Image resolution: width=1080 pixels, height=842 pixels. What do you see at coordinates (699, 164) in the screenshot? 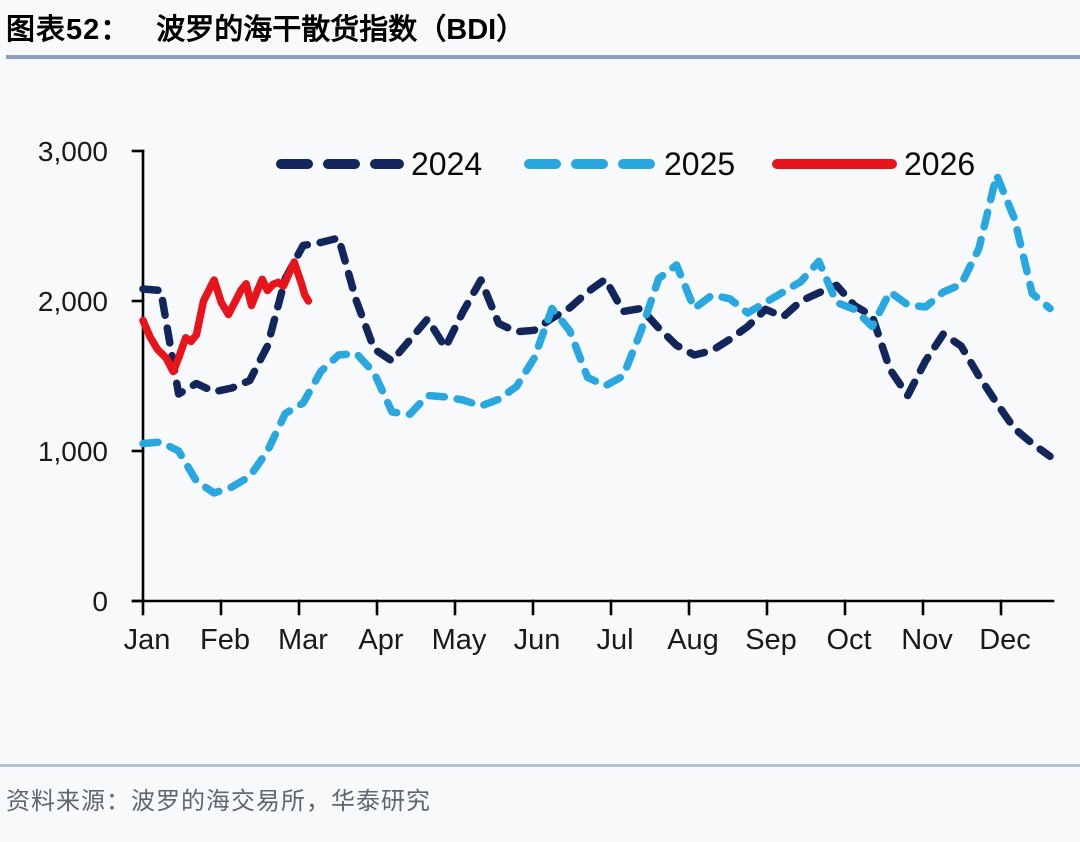
I see `legend-label-2025: 2025` at bounding box center [699, 164].